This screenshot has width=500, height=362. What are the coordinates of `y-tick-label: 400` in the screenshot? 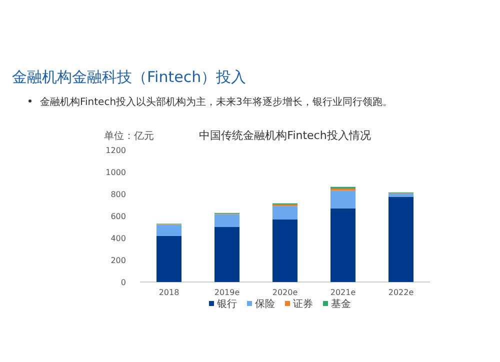 It's located at (118, 238).